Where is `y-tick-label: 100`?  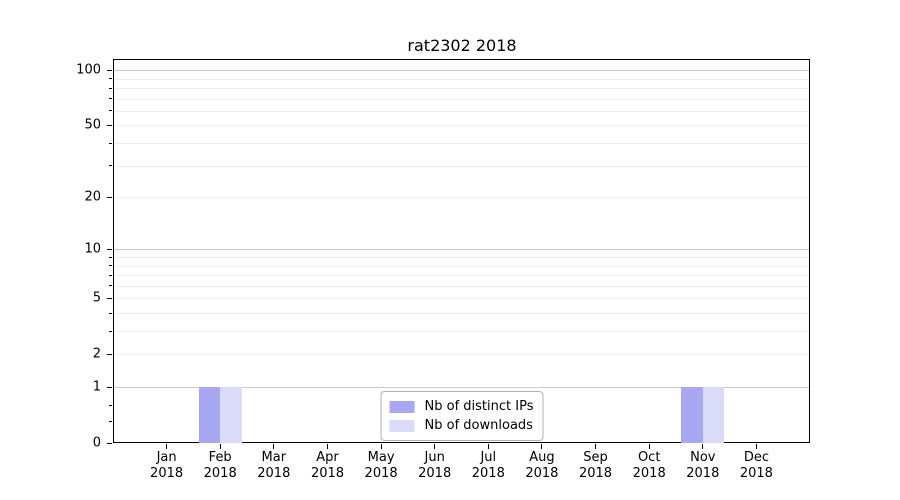
y-tick-label: 100 is located at coordinates (88, 70).